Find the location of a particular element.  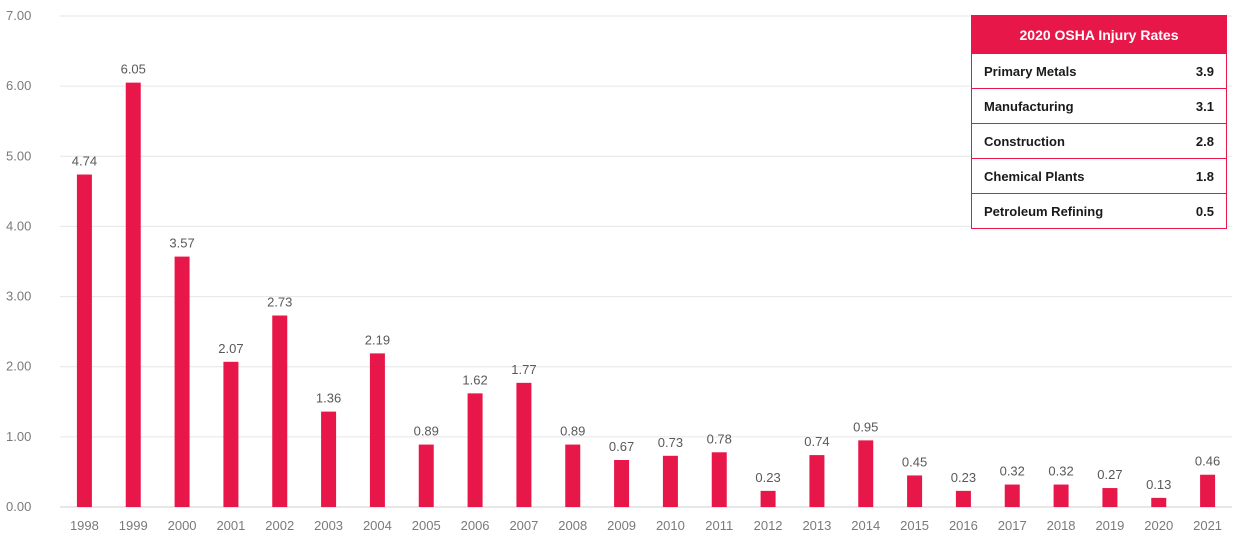

y-tick-label: 7.00 is located at coordinates (18, 15).